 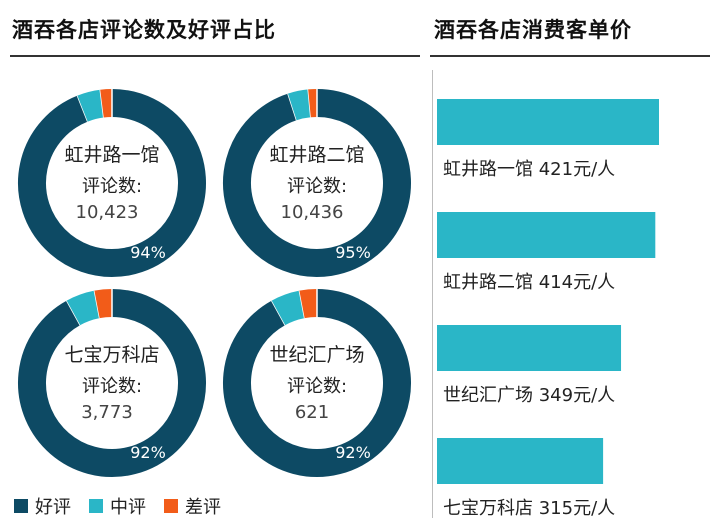 What do you see at coordinates (317, 186) in the screenshot?
I see `donut-2-count-label: 评论数:` at bounding box center [317, 186].